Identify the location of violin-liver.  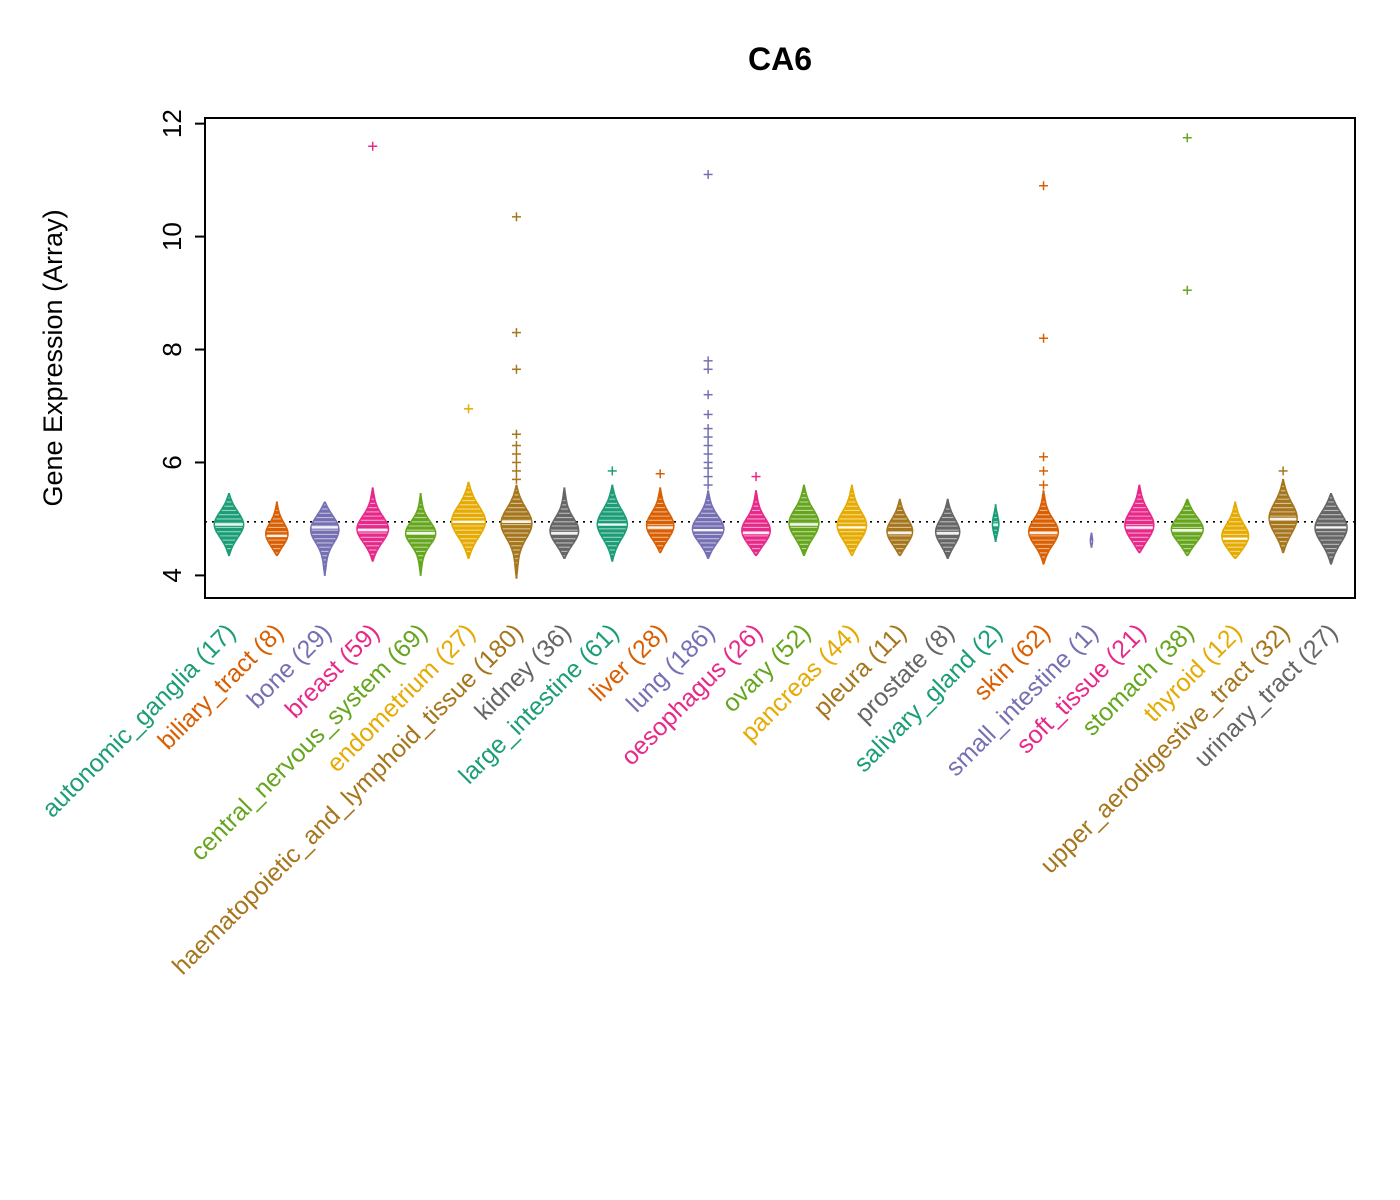
(660, 511).